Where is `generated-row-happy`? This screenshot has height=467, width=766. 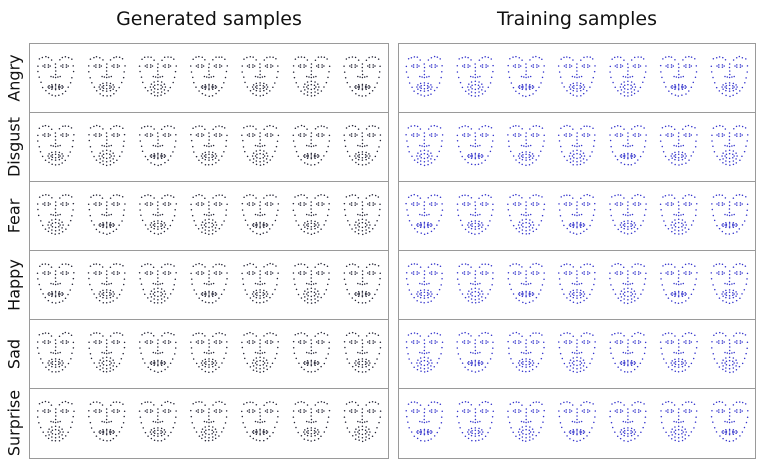 generated-row-happy is located at coordinates (209, 285).